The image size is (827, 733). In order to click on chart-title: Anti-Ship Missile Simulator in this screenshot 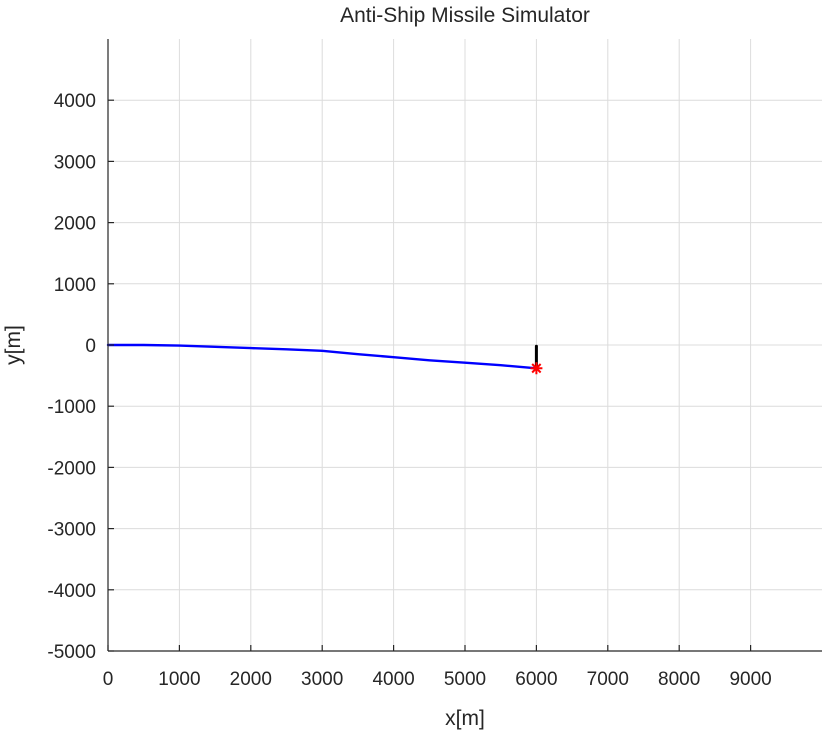, I will do `click(465, 15)`.